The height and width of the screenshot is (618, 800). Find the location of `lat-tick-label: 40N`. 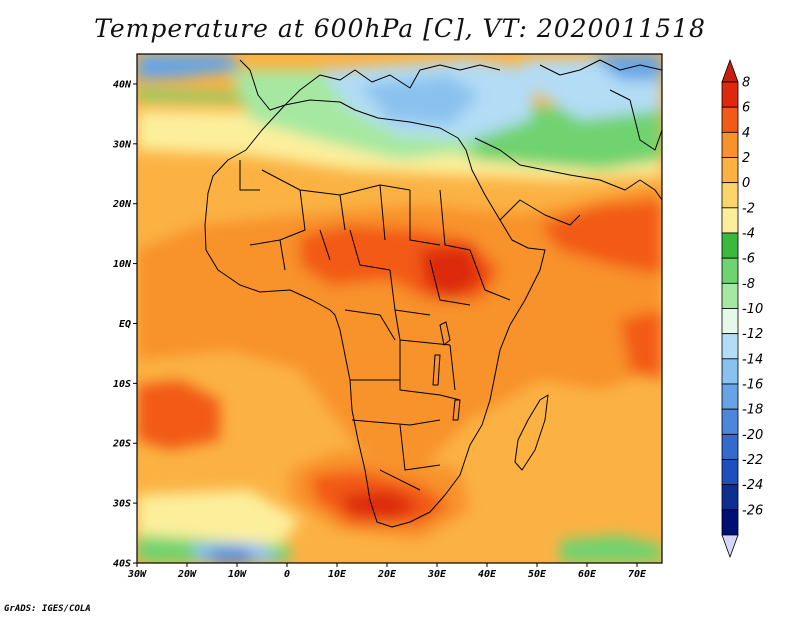

lat-tick-label: 40N is located at coordinates (122, 84).